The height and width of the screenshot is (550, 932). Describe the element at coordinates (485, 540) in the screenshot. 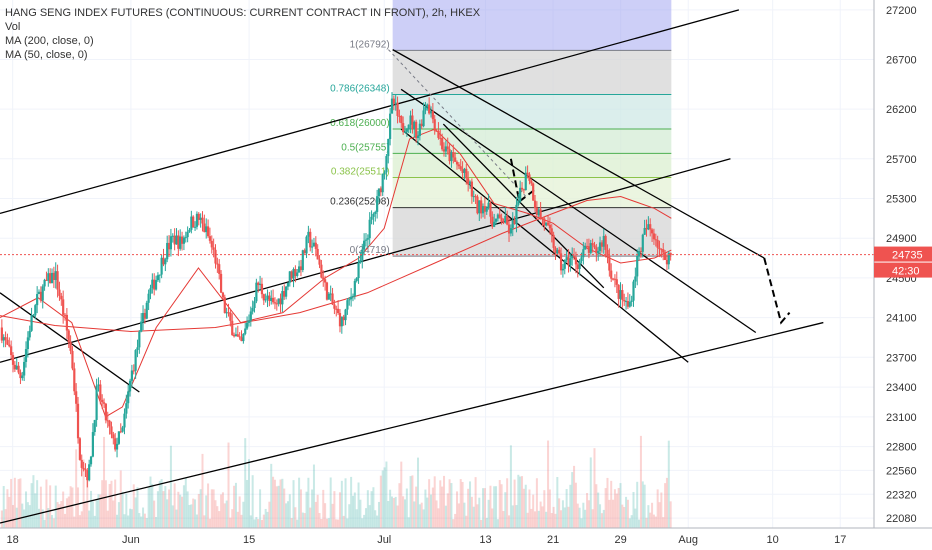

I see `time-tick-label: 13` at that location.